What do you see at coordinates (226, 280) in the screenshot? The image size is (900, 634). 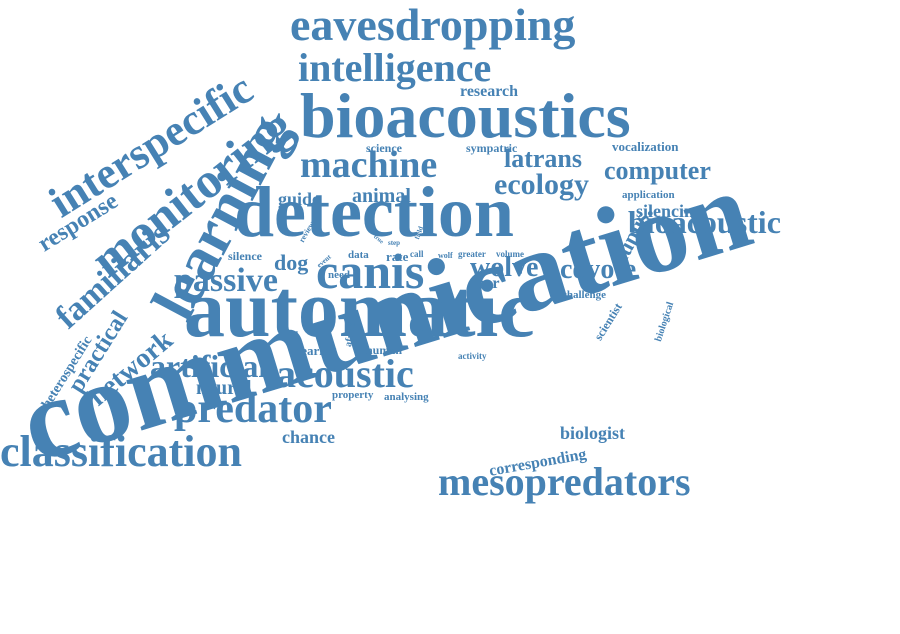 I see `word-passive: passive` at bounding box center [226, 280].